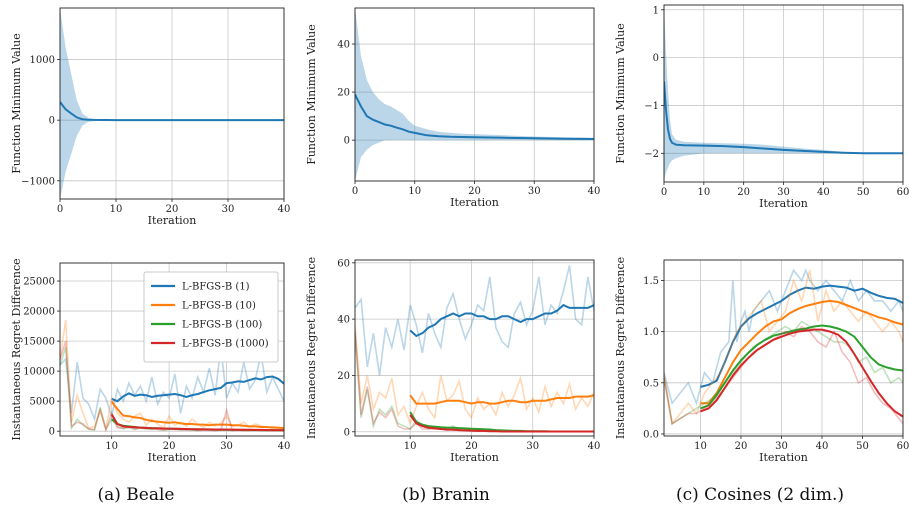 The width and height of the screenshot is (909, 511). What do you see at coordinates (801, 367) in the screenshot?
I see `smoothed-line-l-bfgs-b-100-` at bounding box center [801, 367].